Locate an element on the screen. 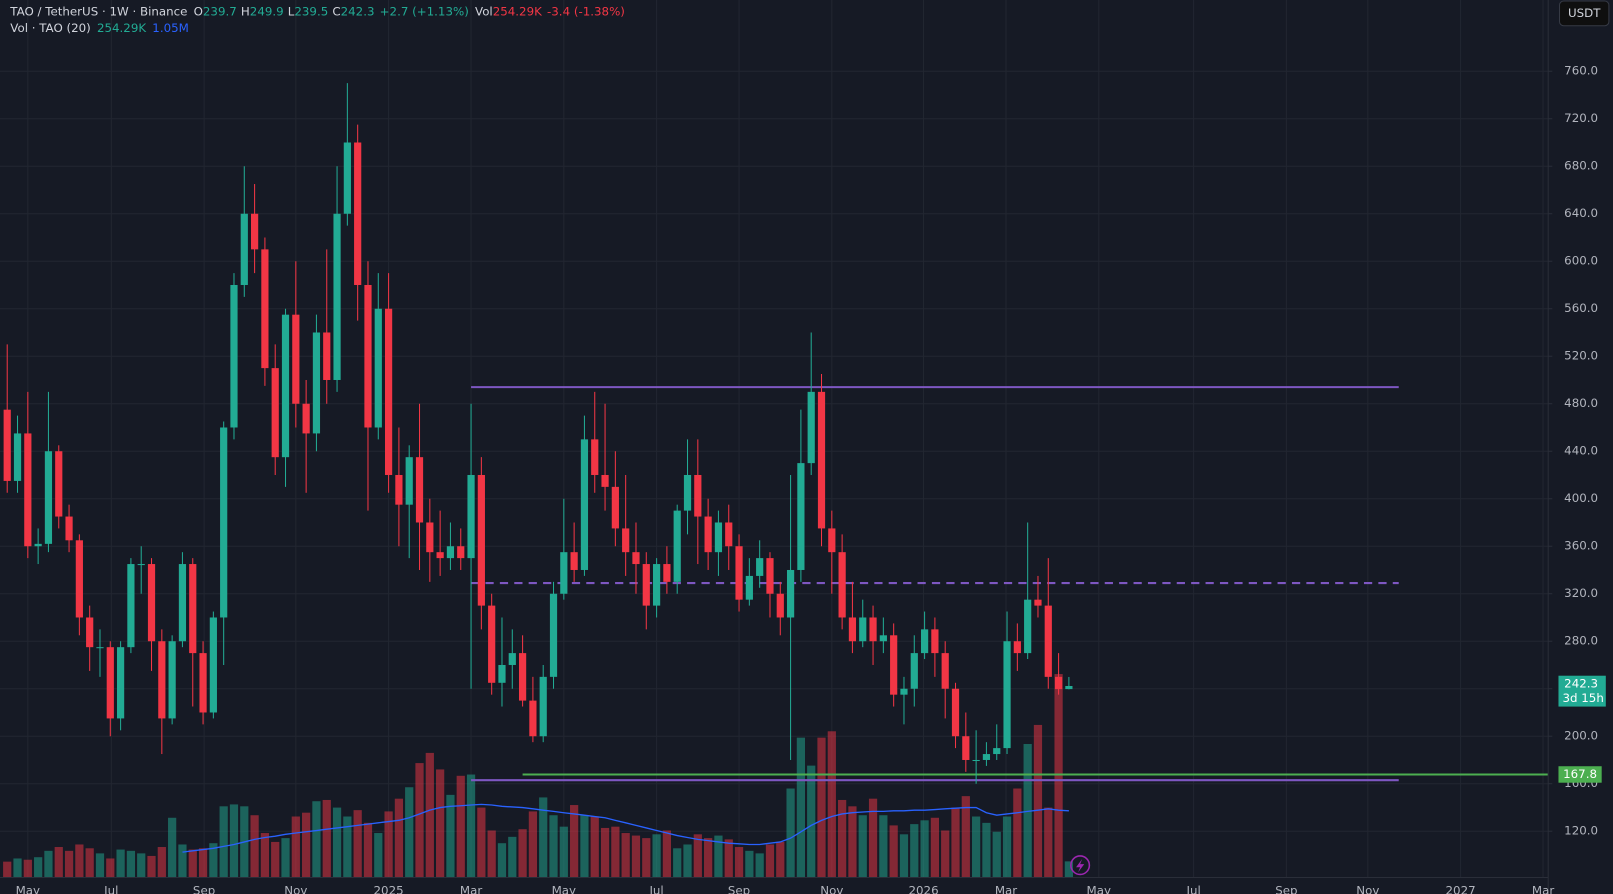 This screenshot has height=894, width=1613. x-tick-label: Nov is located at coordinates (1367, 888).